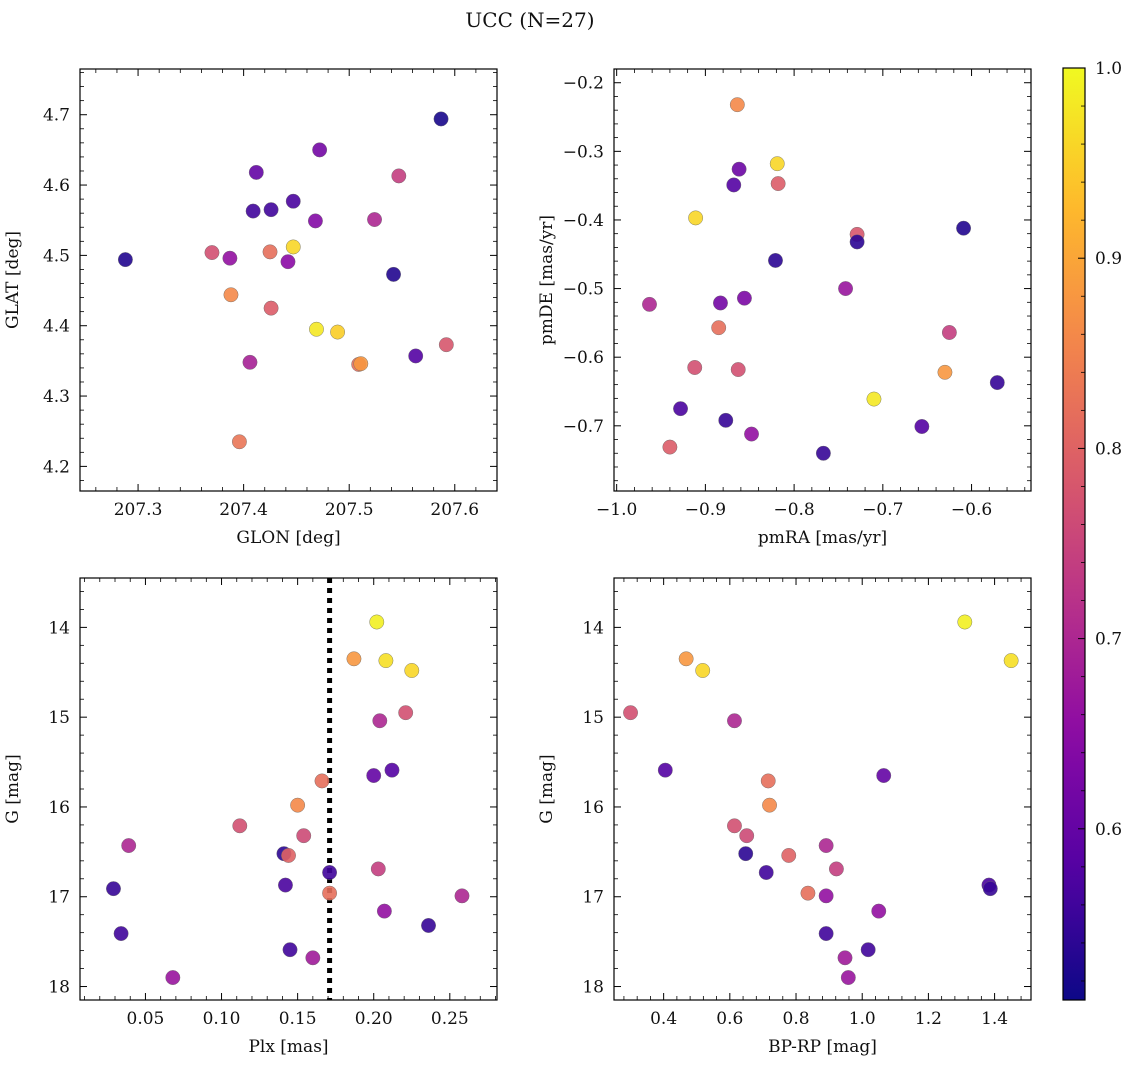 Image resolution: width=1136 pixels, height=1068 pixels. Describe the element at coordinates (298, 1019) in the screenshot. I see `x-tick-label: 0.15` at that location.